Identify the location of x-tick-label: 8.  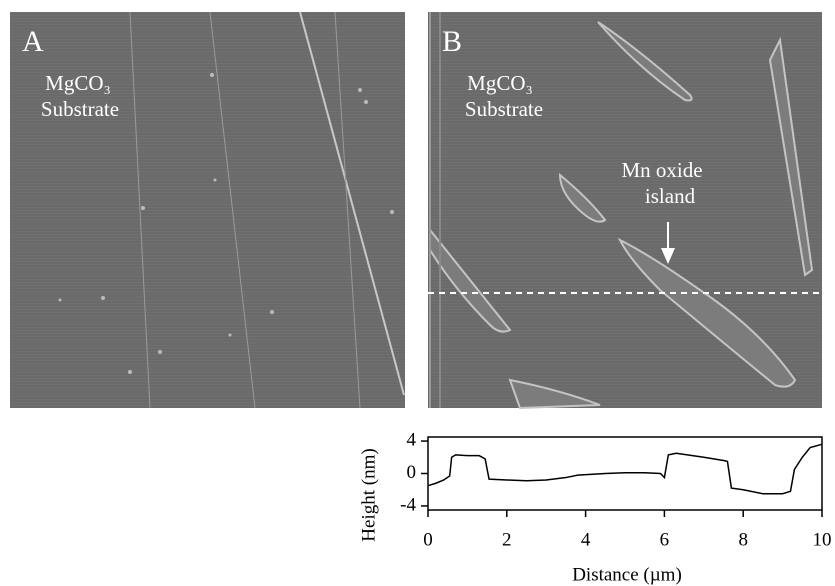
(743, 539).